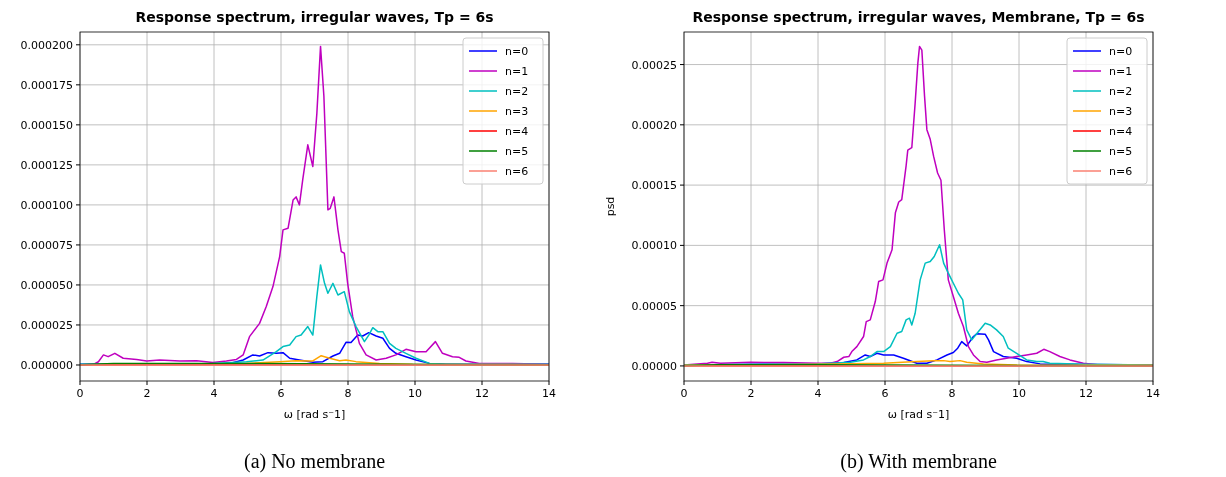  What do you see at coordinates (46, 285) in the screenshot?
I see `y-tick-label: 0.000050` at bounding box center [46, 285].